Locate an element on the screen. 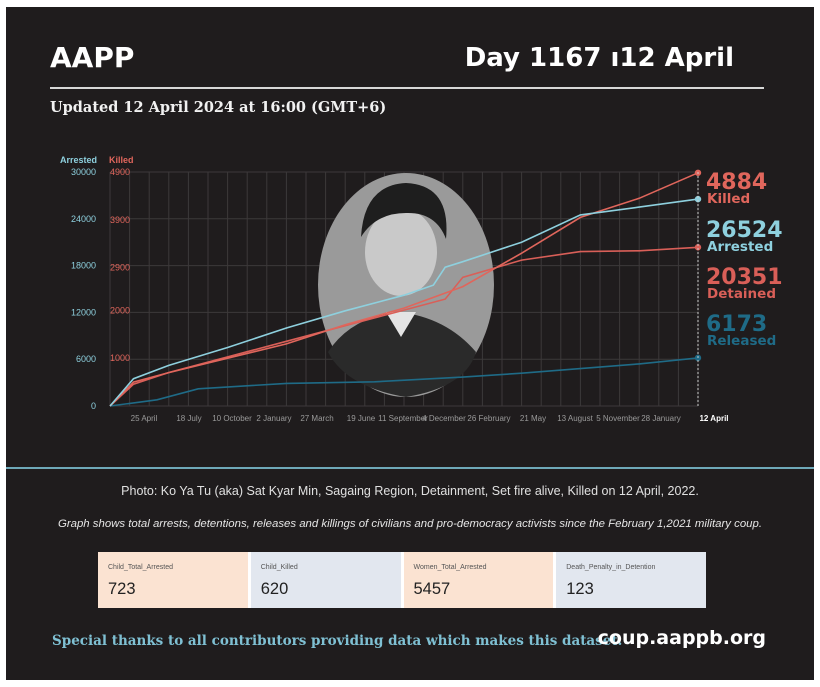 This screenshot has width=820, height=687. stat-value: 723 is located at coordinates (122, 589).